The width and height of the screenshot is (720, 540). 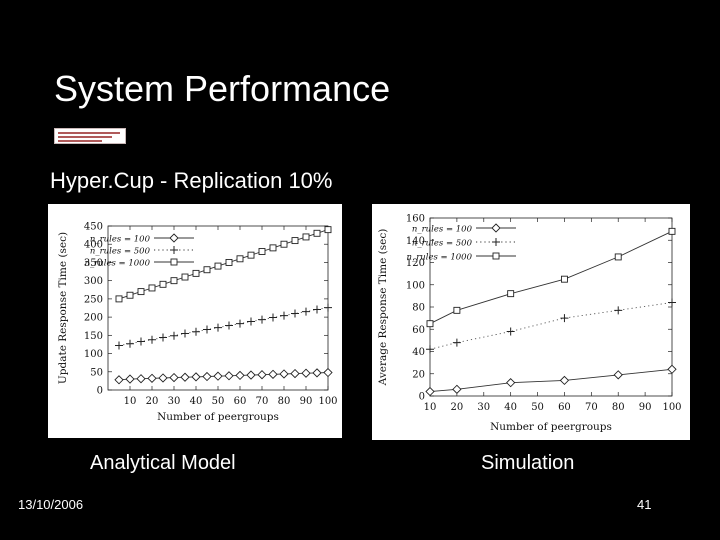 I want to click on legend-label: n_rules = 500, so click(x=442, y=244).